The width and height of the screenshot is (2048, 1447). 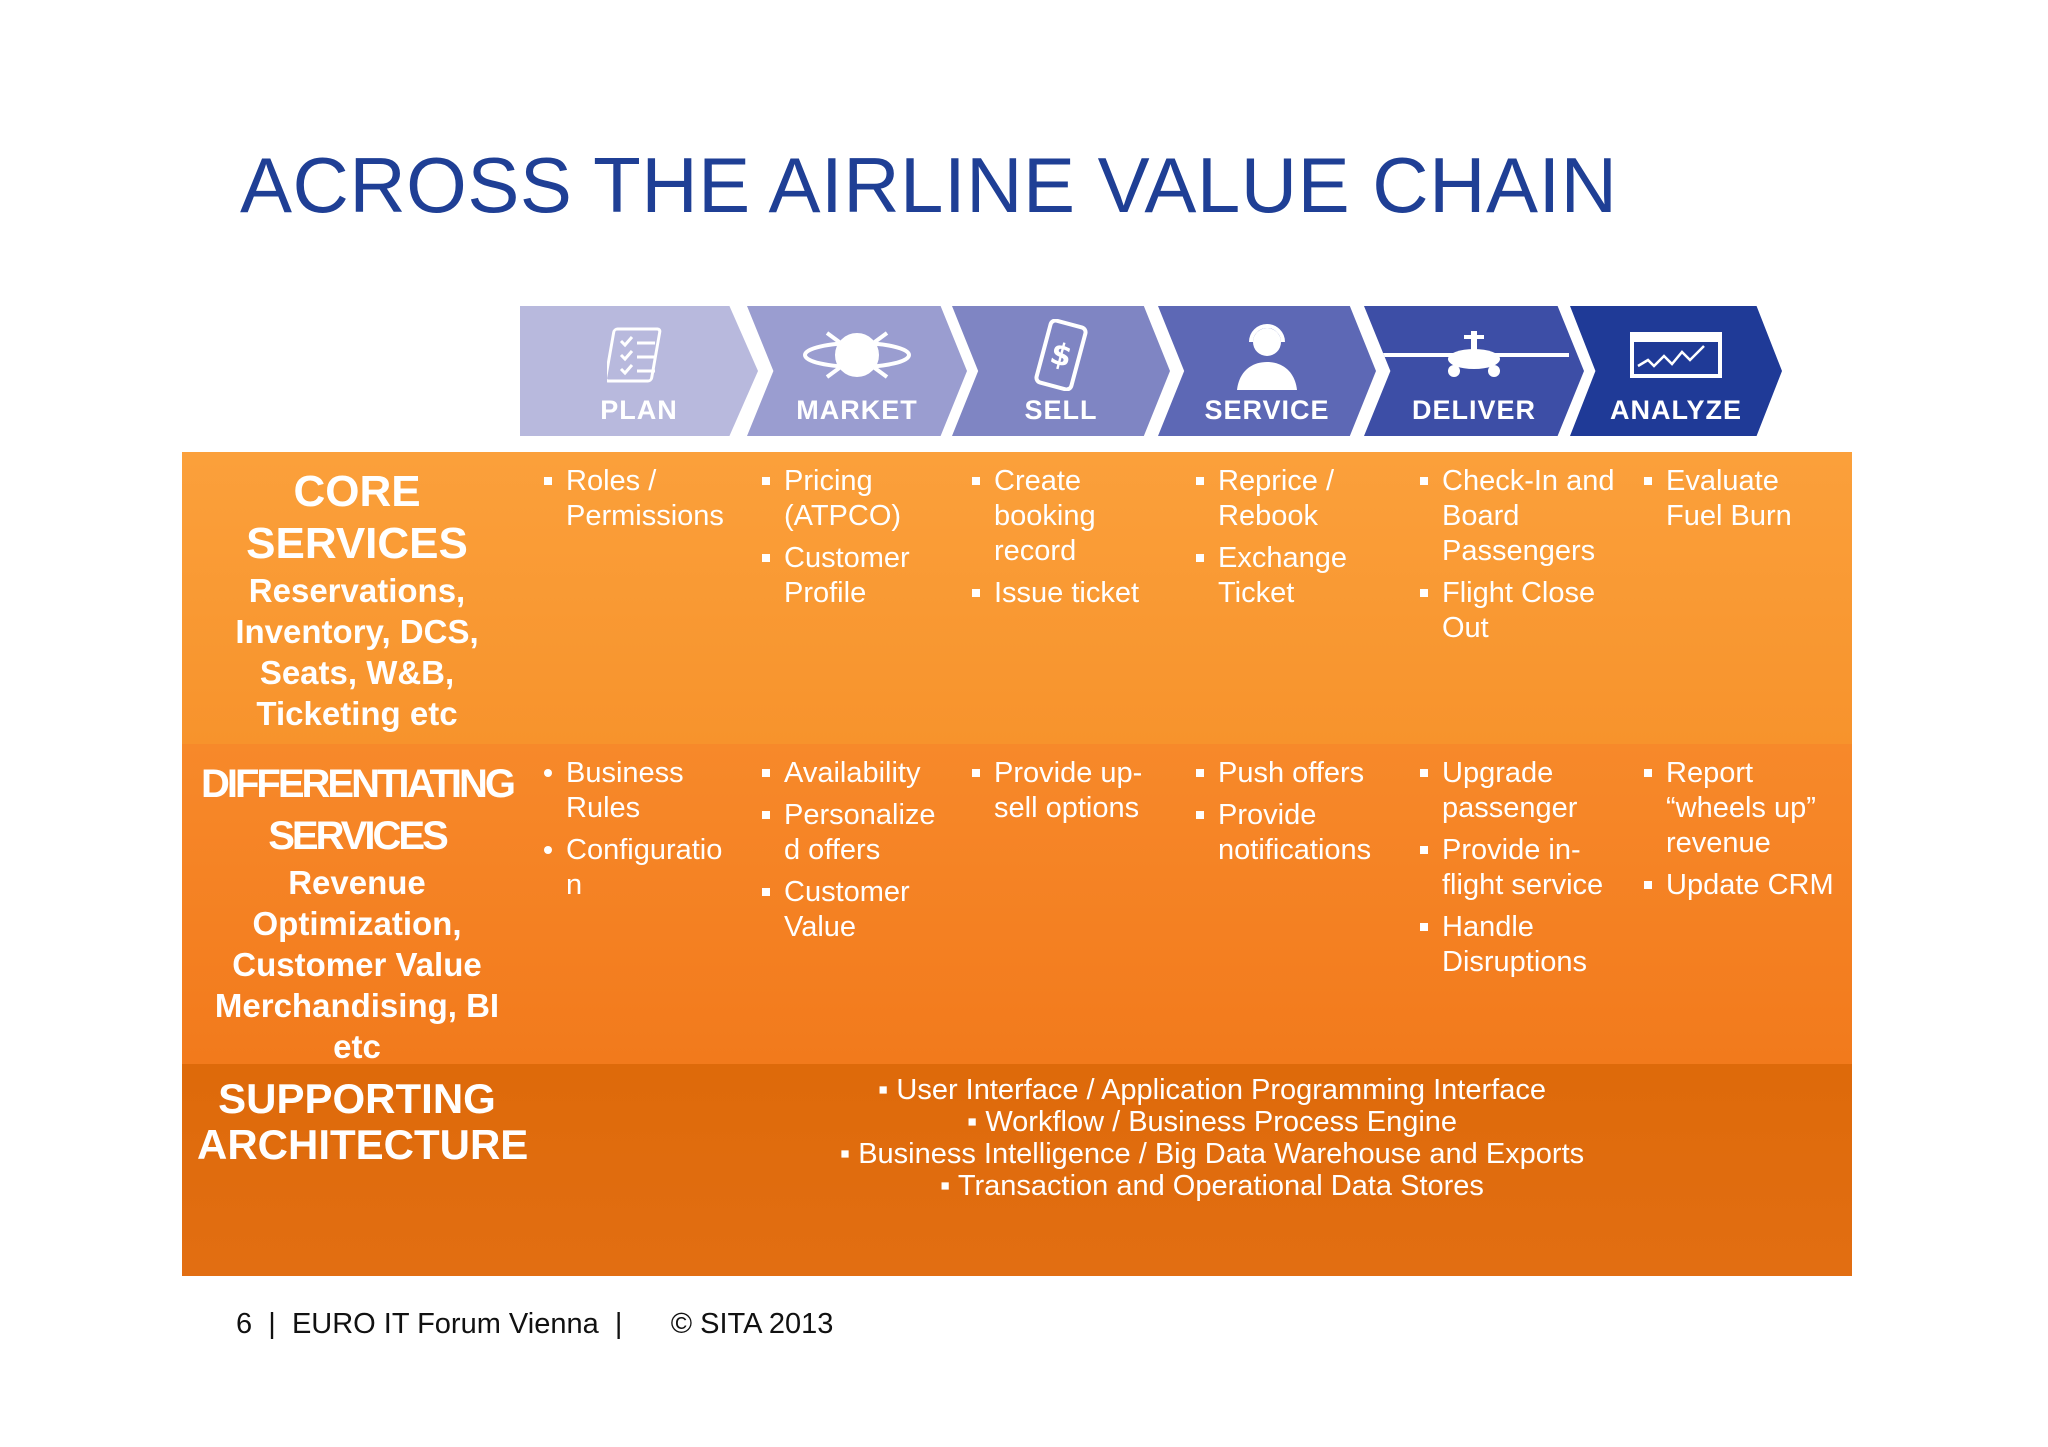 I want to click on list-item: Business Rules, so click(x=639, y=791).